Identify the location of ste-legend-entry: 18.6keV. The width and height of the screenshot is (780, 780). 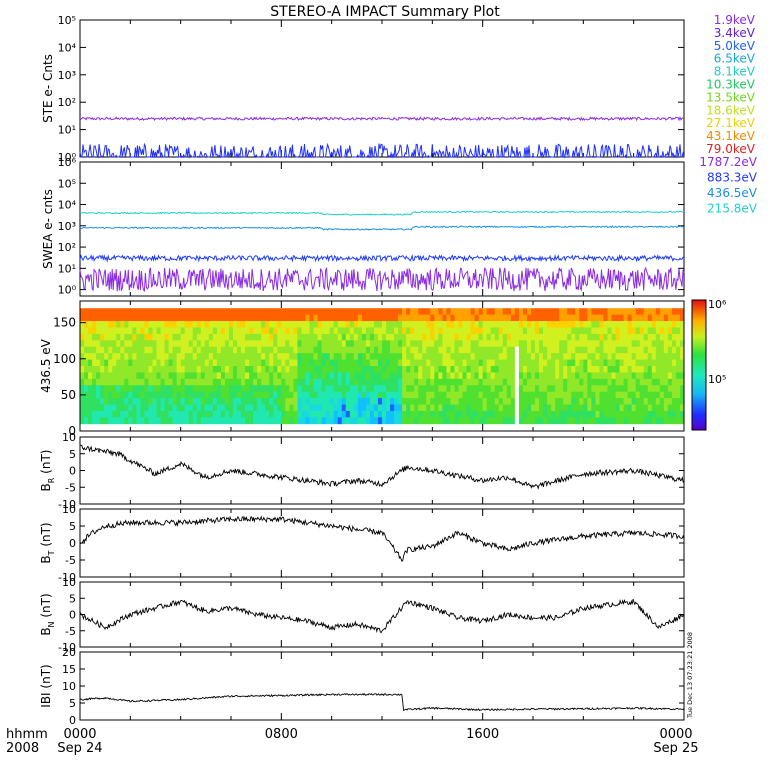
(731, 110).